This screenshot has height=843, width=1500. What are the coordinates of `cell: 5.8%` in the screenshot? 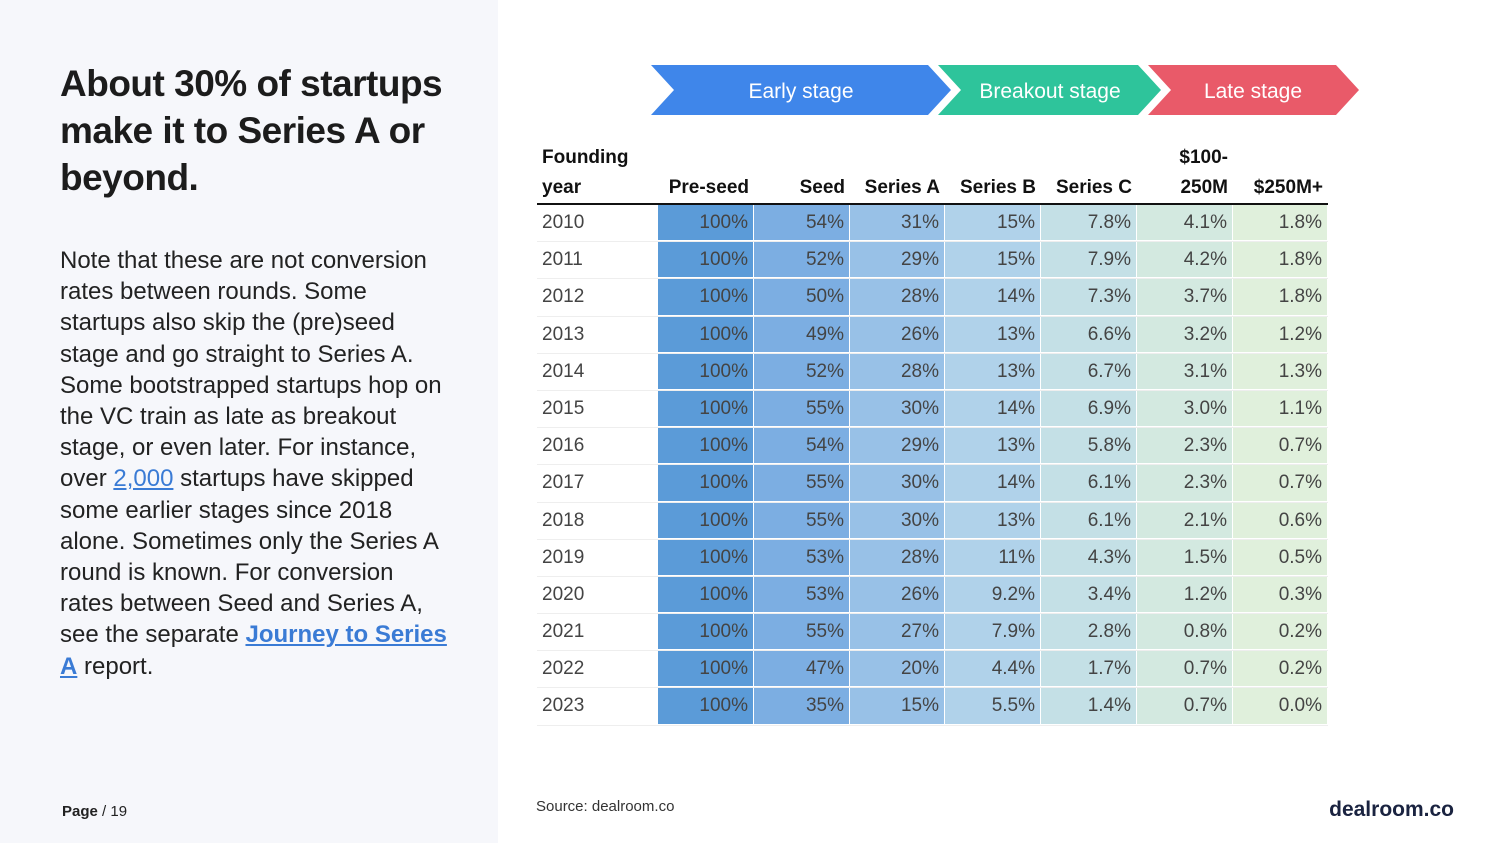 It's located at (1089, 446).